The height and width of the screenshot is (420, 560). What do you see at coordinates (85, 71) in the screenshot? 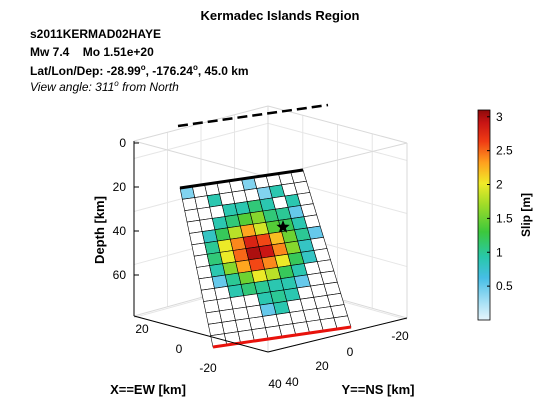
I see `location-lat: Lat/Lon/Dep: -28.99` at bounding box center [85, 71].